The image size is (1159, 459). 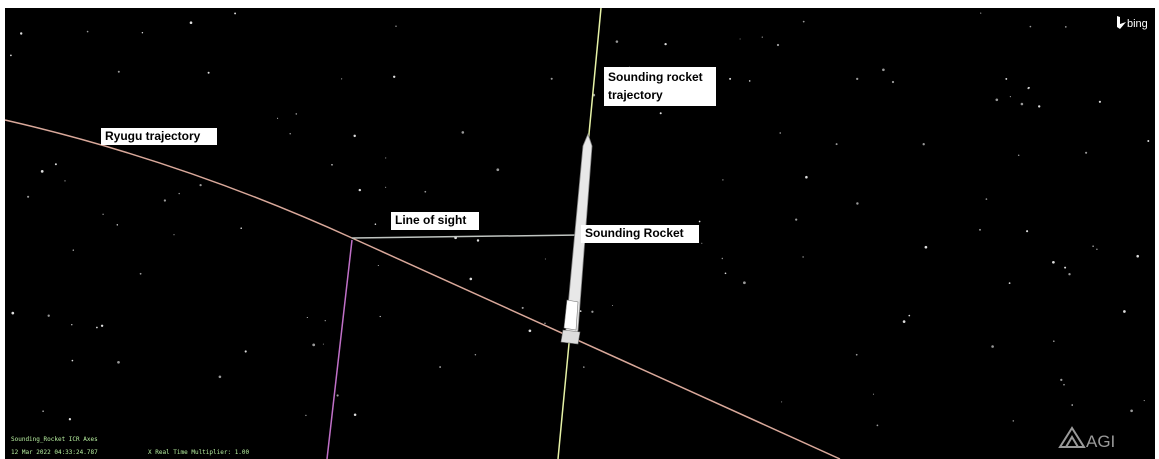 I want to click on rocket-label: Sounding Rocket, so click(x=634, y=233).